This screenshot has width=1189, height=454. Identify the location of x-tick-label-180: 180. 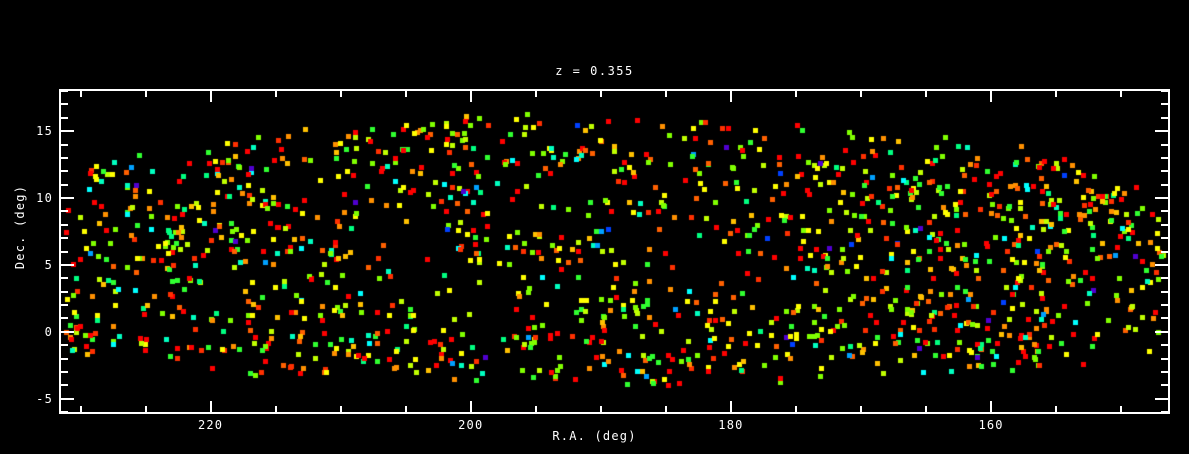
(731, 425).